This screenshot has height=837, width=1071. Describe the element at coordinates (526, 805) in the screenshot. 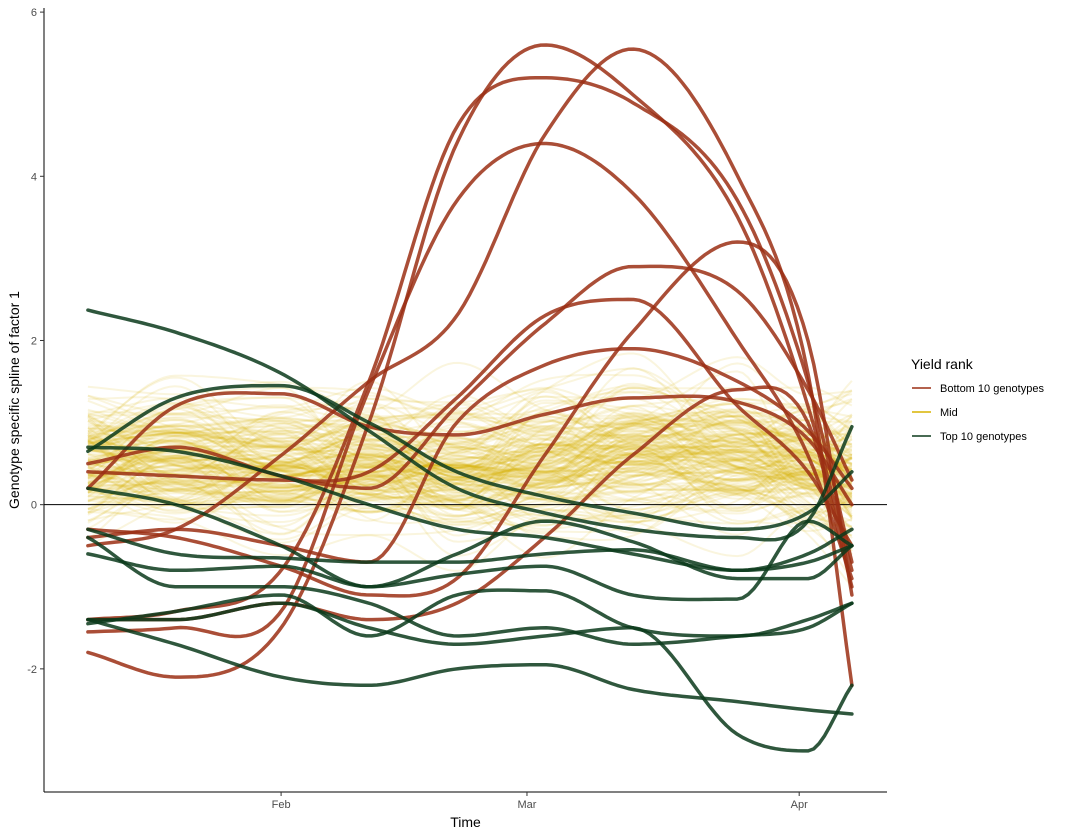

I see `x-tick-label: Mar` at that location.